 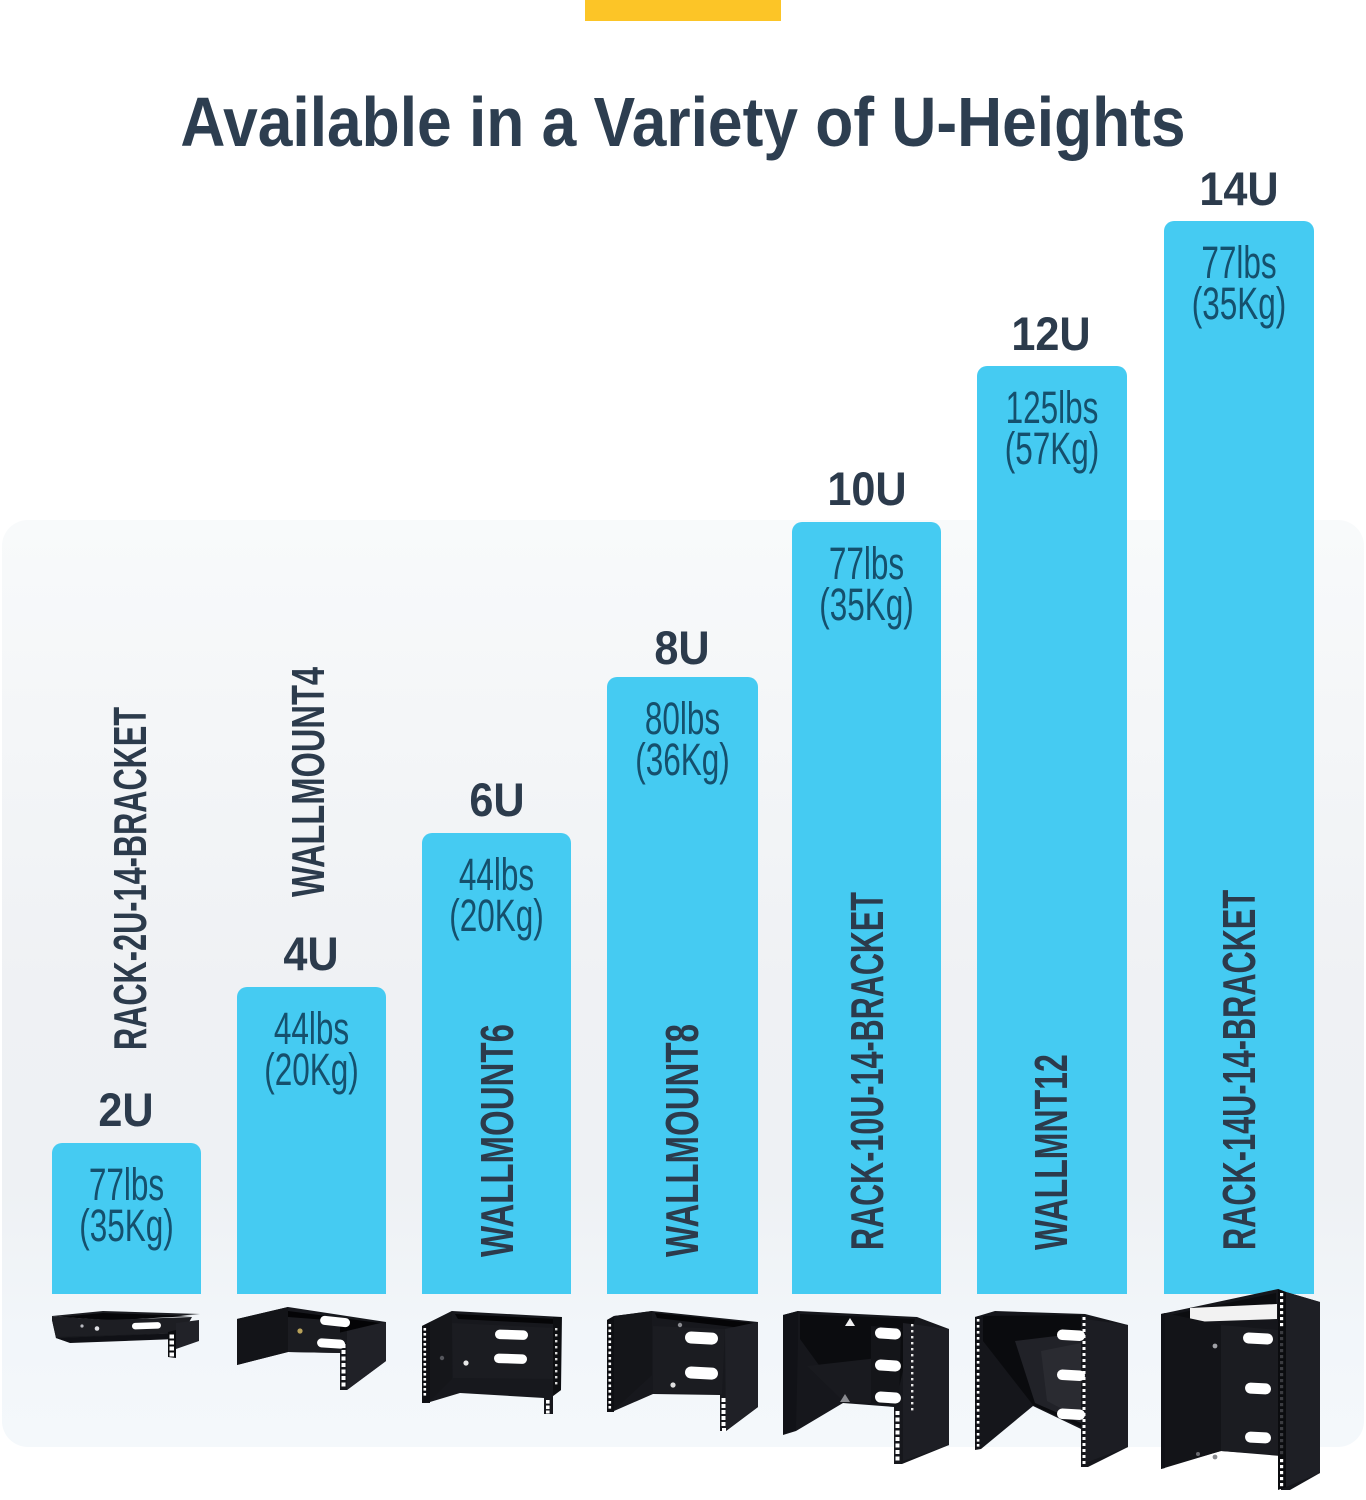 I want to click on svg-text: 14U, so click(x=1238, y=188).